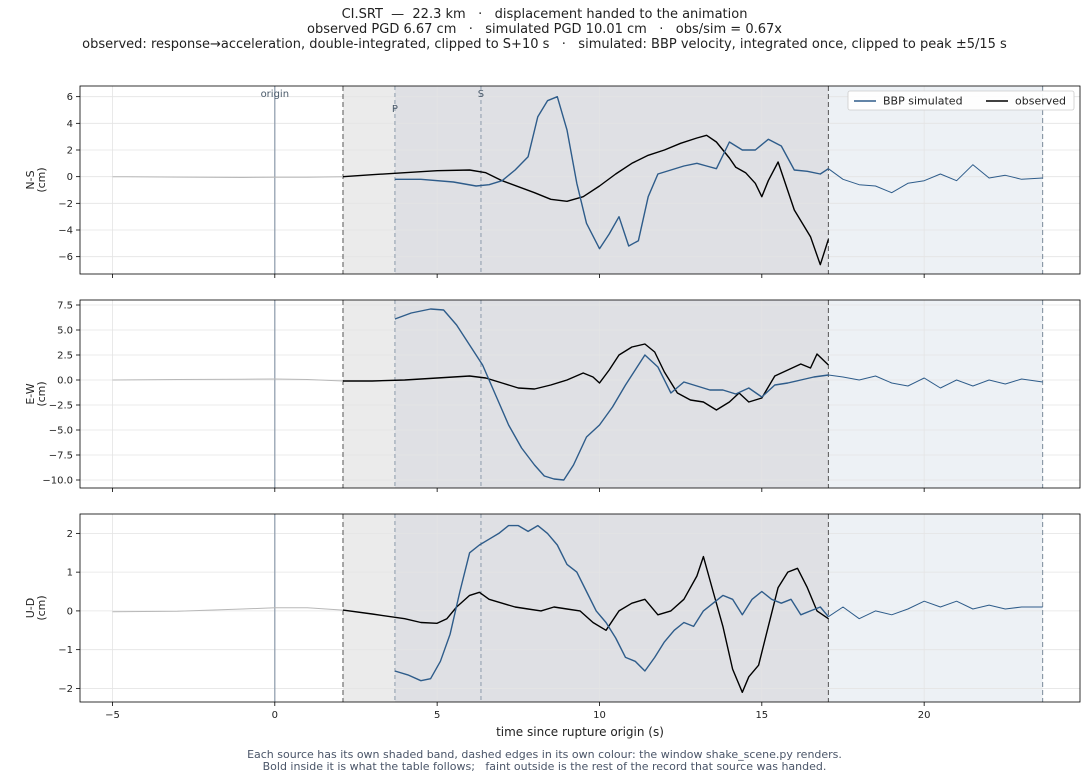 The height and width of the screenshot is (781, 1089). I want to click on y-tick-label: −5.0, so click(61, 431).